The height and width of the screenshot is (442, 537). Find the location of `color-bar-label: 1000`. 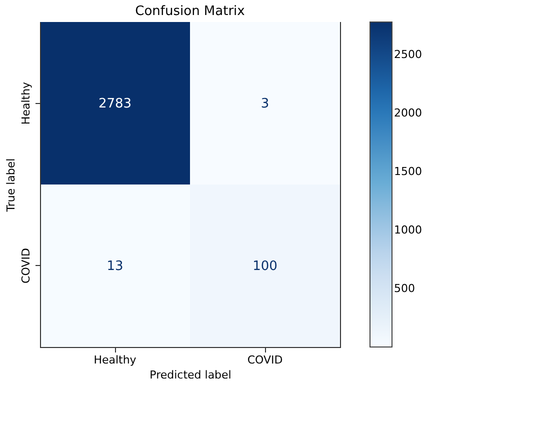

color-bar-label: 1000 is located at coordinates (408, 229).